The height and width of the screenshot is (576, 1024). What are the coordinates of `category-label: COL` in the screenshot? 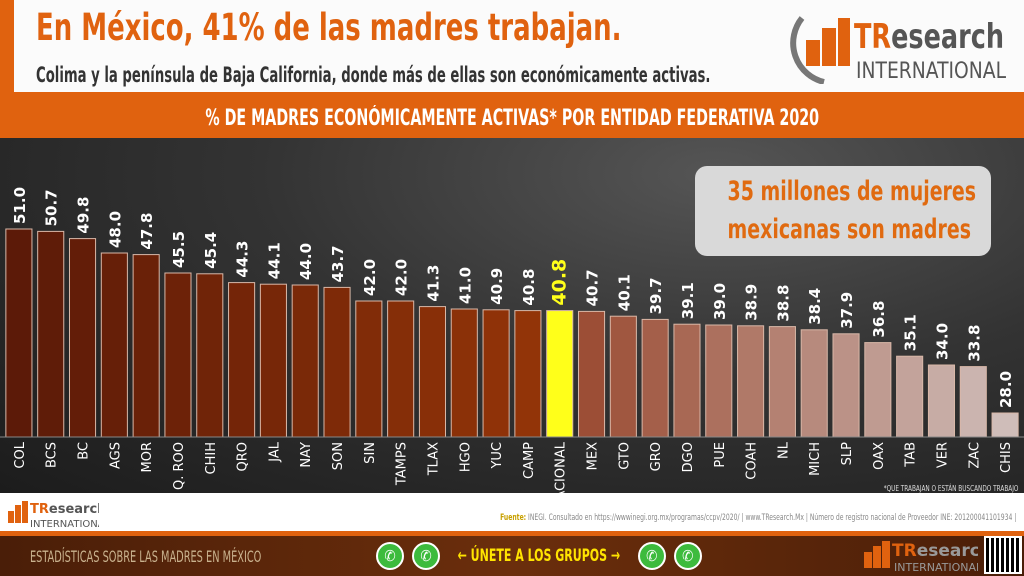 It's located at (20, 454).